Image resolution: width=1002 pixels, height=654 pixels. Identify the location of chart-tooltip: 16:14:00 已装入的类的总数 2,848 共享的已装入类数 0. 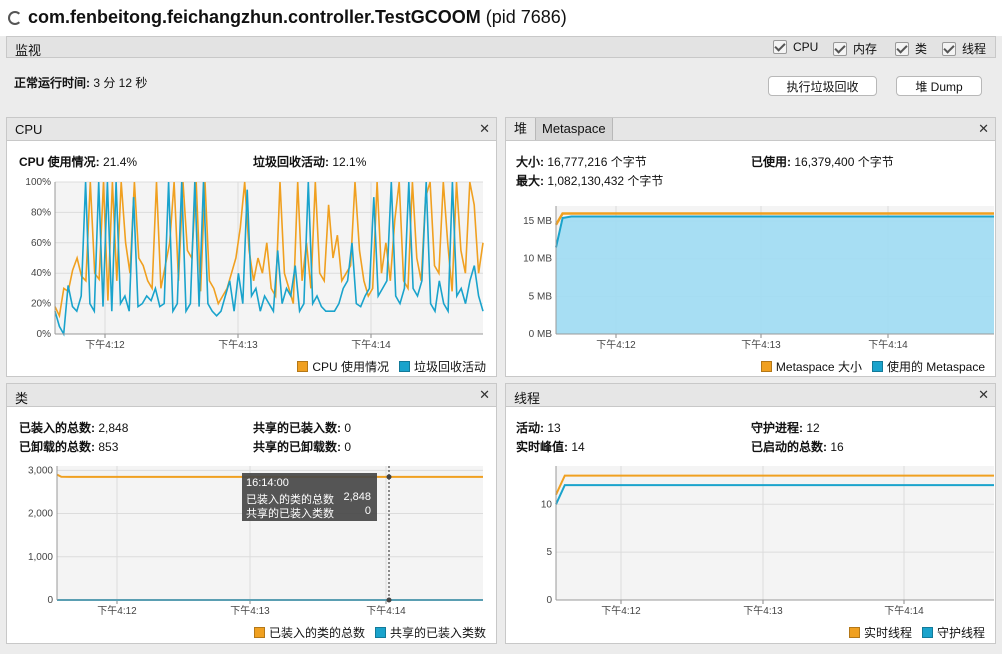
(309, 497).